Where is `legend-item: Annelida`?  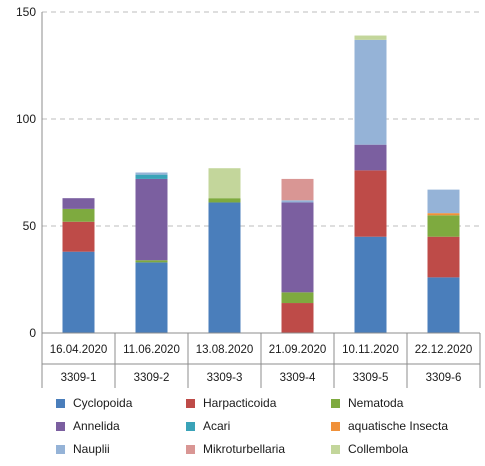
legend-item: Annelida is located at coordinates (121, 426).